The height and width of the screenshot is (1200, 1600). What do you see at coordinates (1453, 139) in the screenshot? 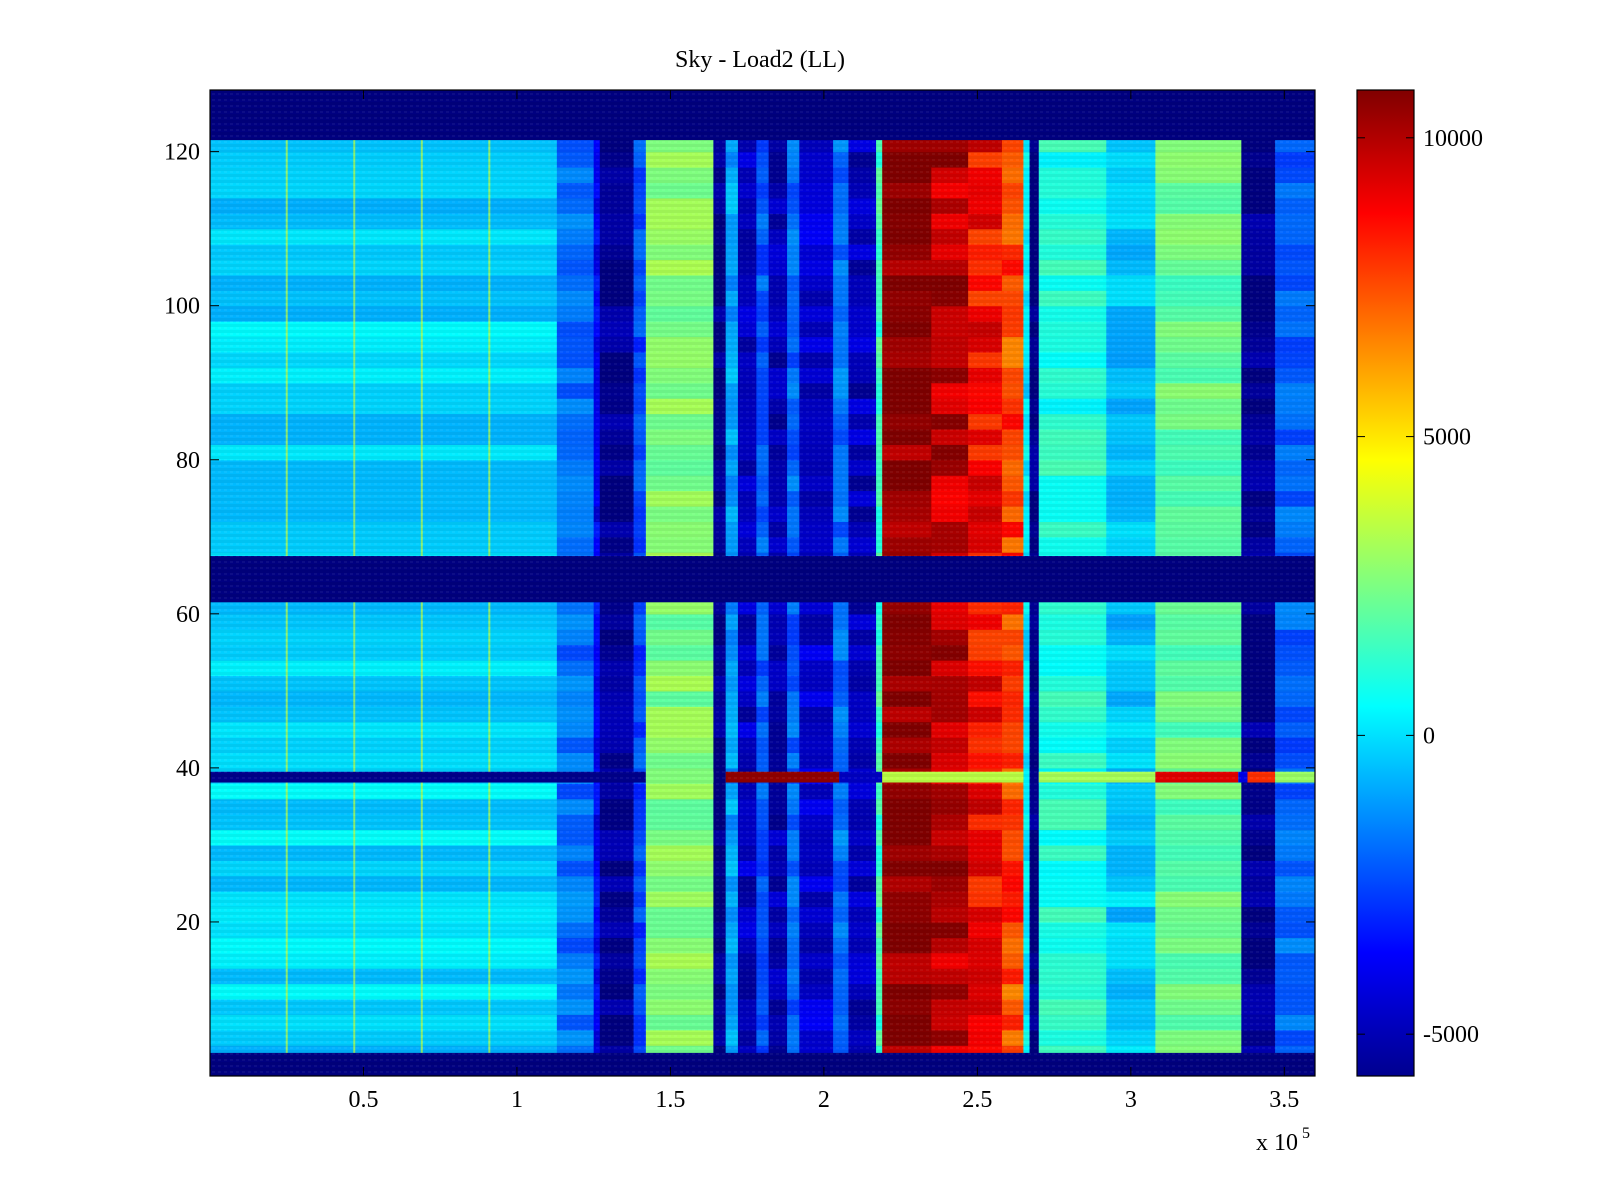
I see `colorbar-tick-label: 10000` at bounding box center [1453, 139].